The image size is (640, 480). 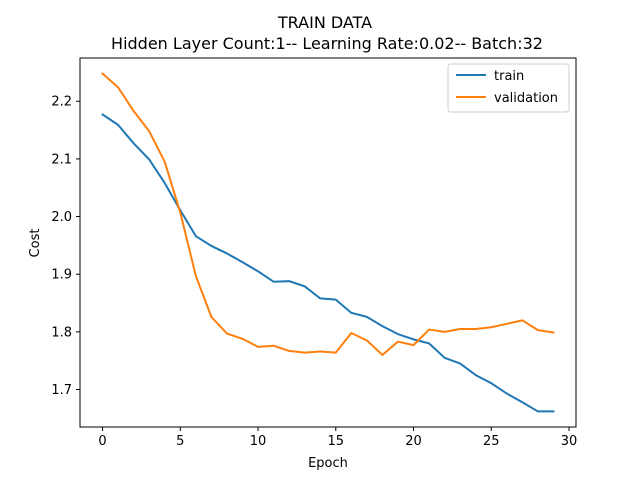 I want to click on y-axis-ticks: 1.7 1.8 1.9 2.0 2.1 2.2, so click(x=65, y=246).